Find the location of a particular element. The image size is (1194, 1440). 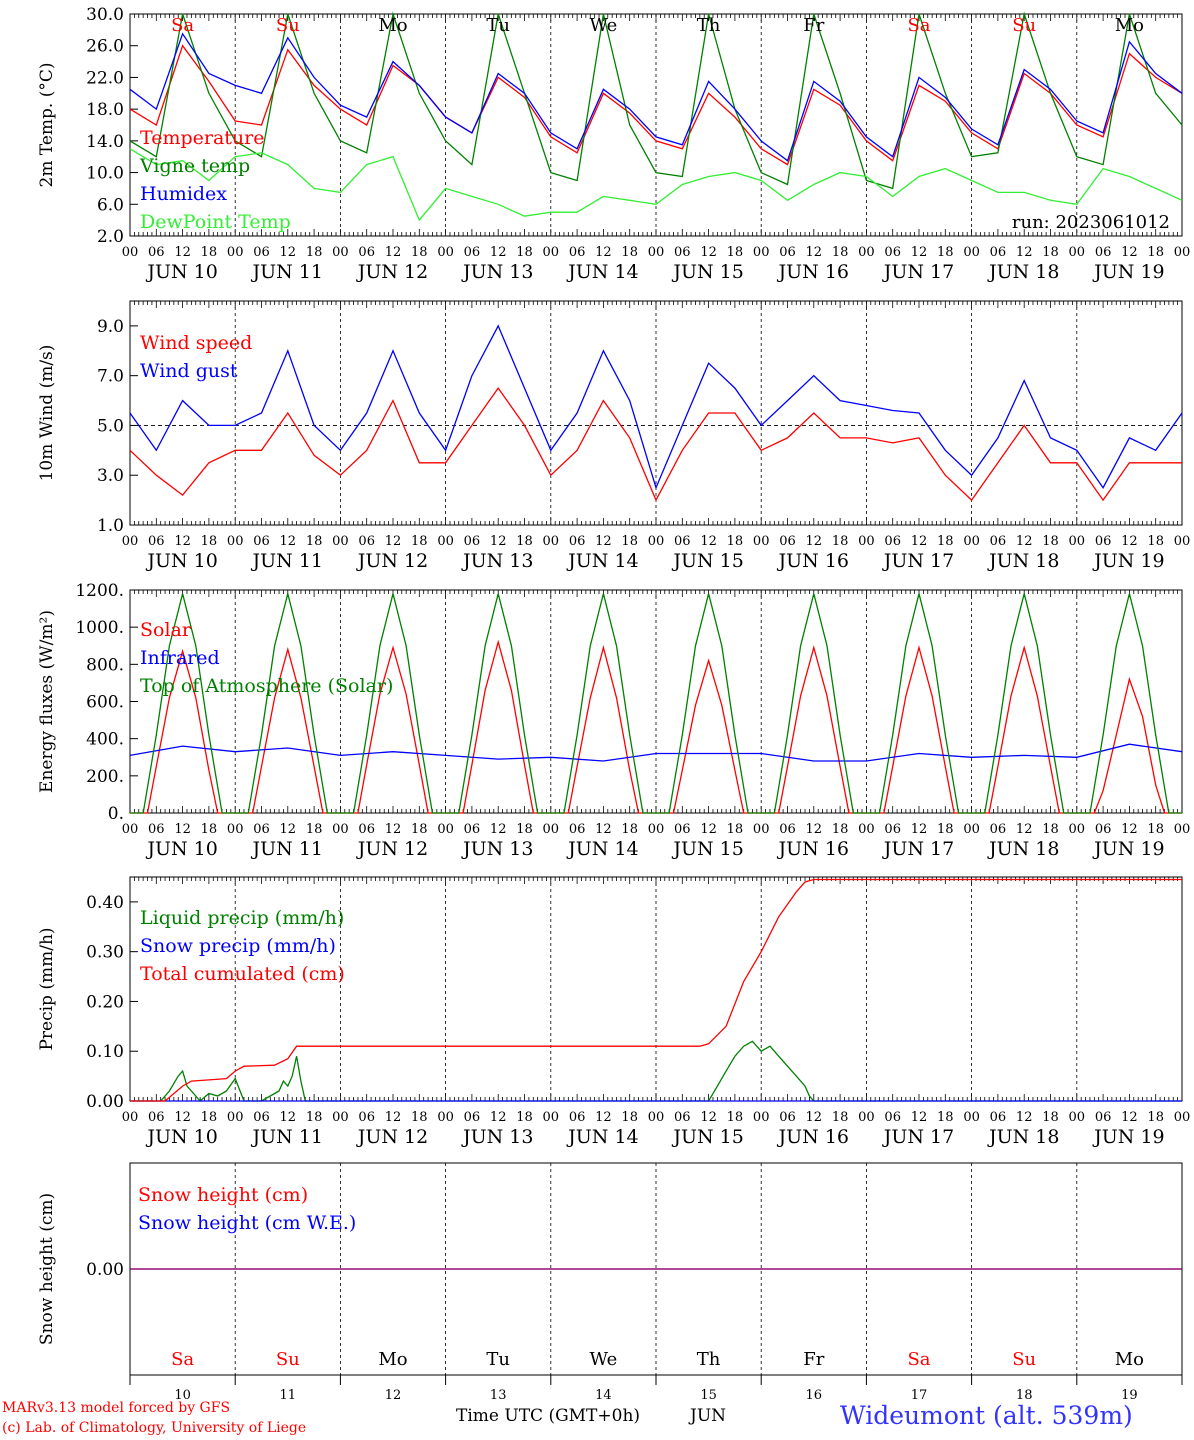

y-tick-label: 1.0 is located at coordinates (110, 526).